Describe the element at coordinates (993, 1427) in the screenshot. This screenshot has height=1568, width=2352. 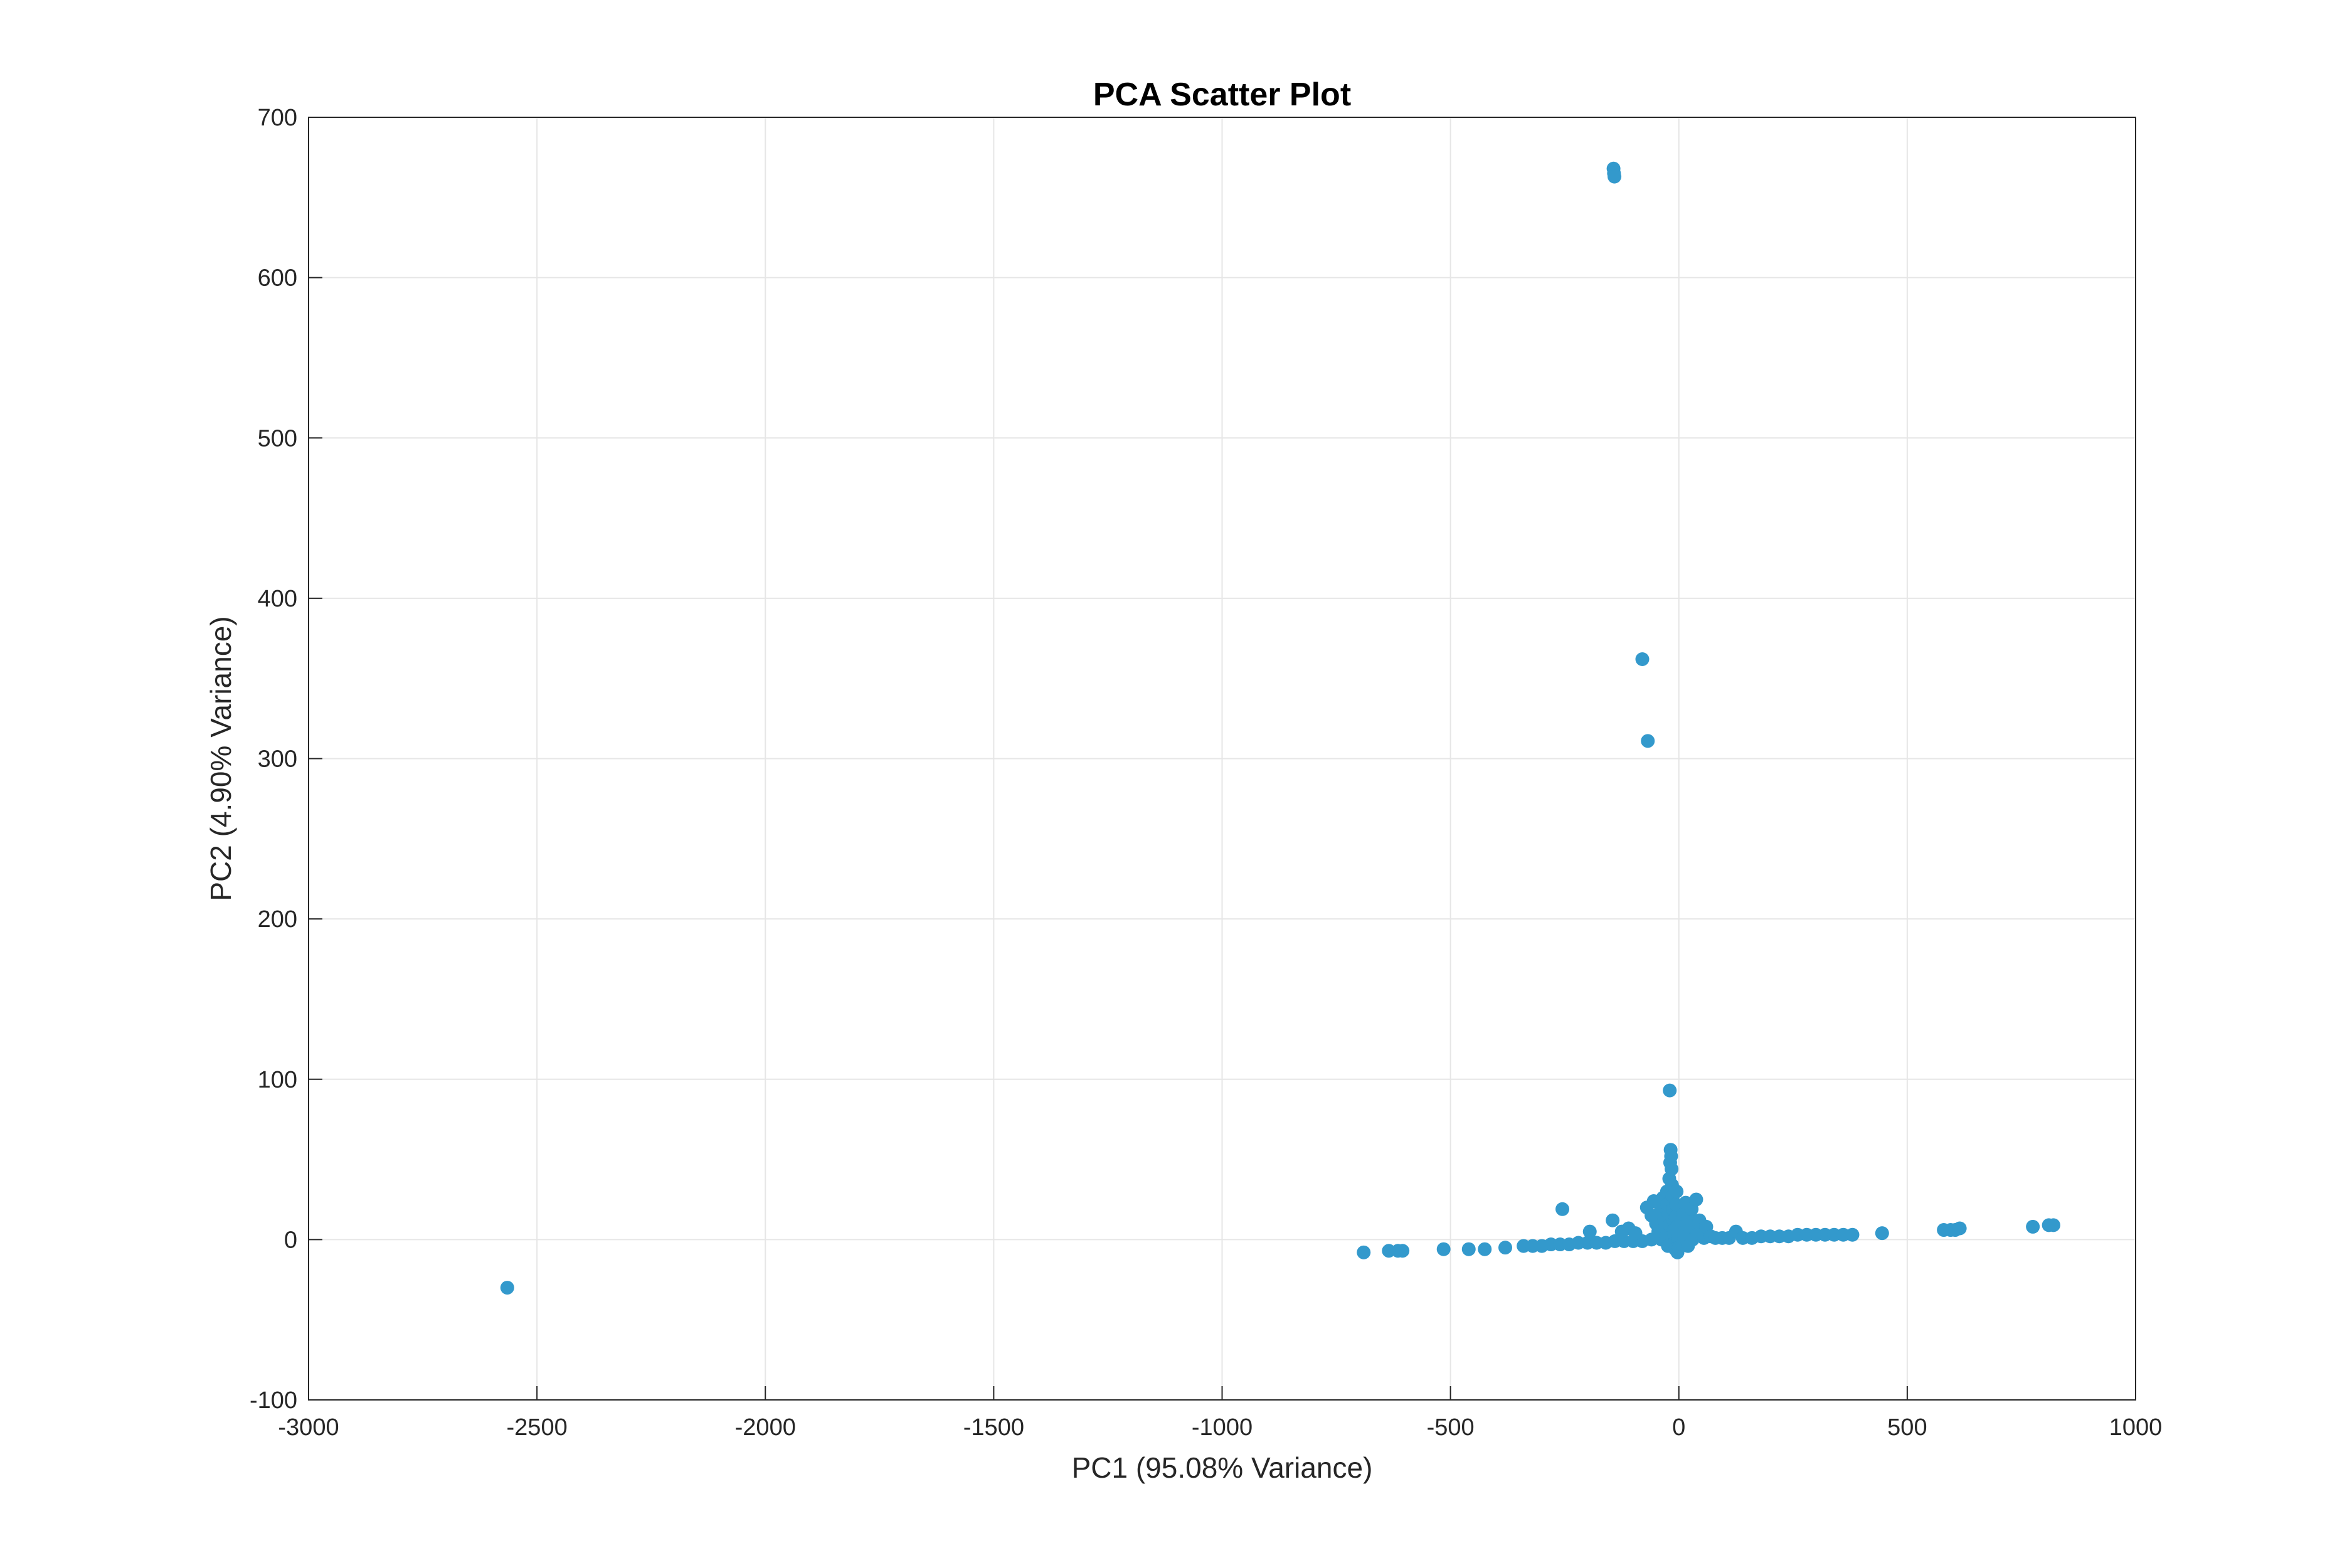
I see `x-tick-label: -1500` at that location.